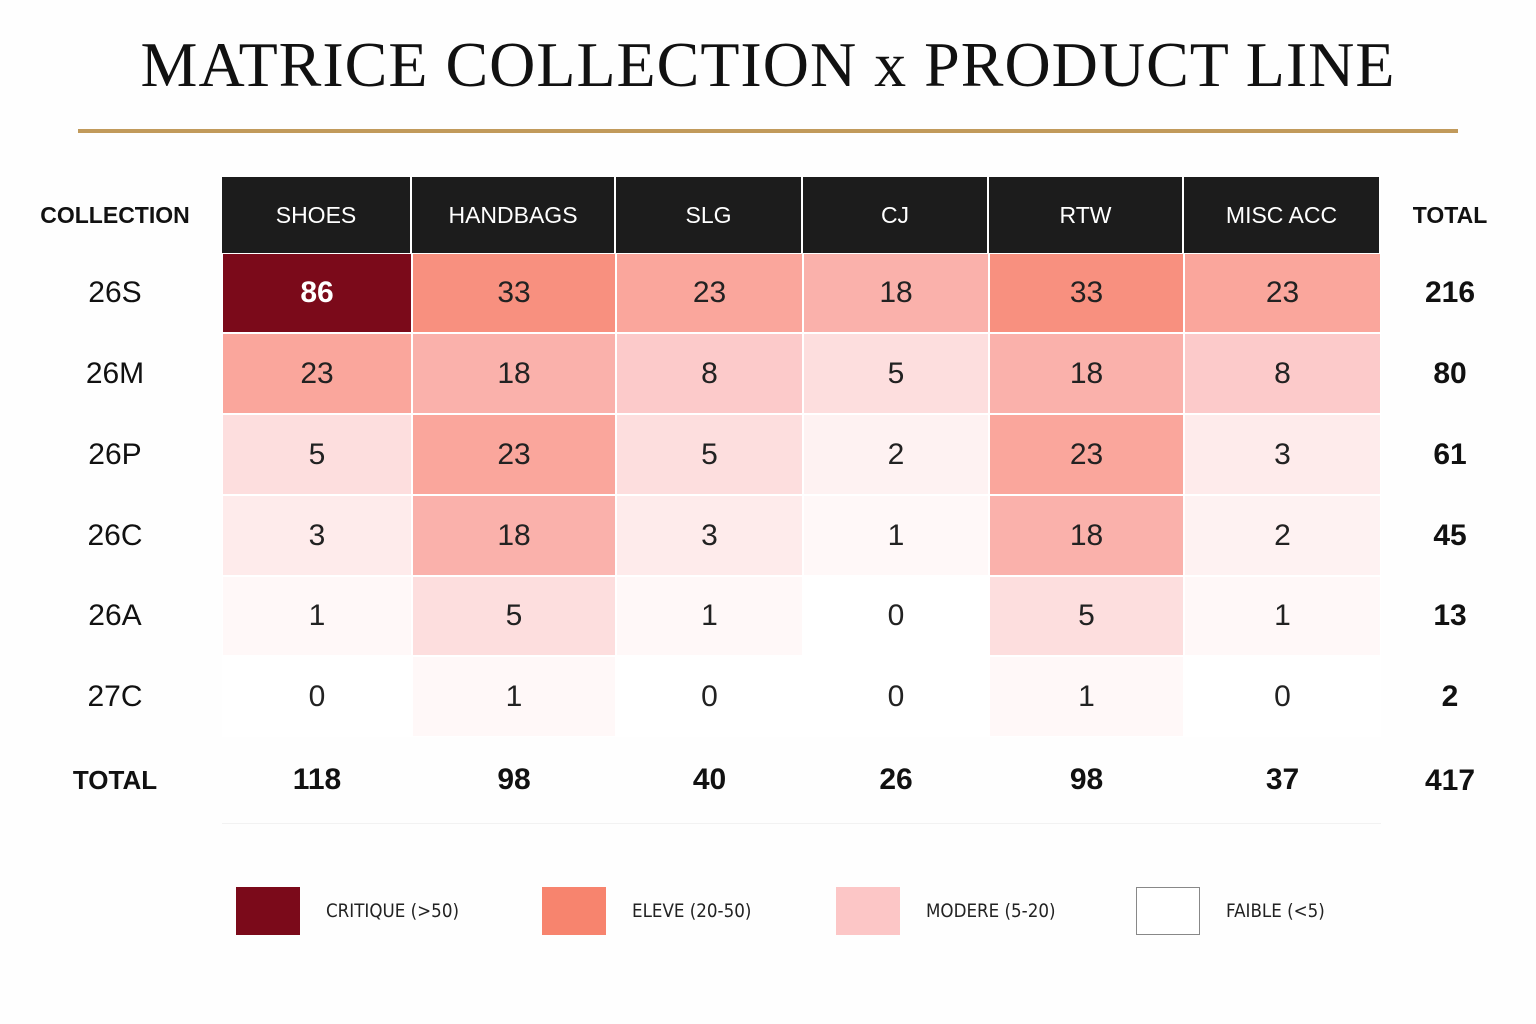  What do you see at coordinates (115, 780) in the screenshot?
I see `total-label: TOTAL` at bounding box center [115, 780].